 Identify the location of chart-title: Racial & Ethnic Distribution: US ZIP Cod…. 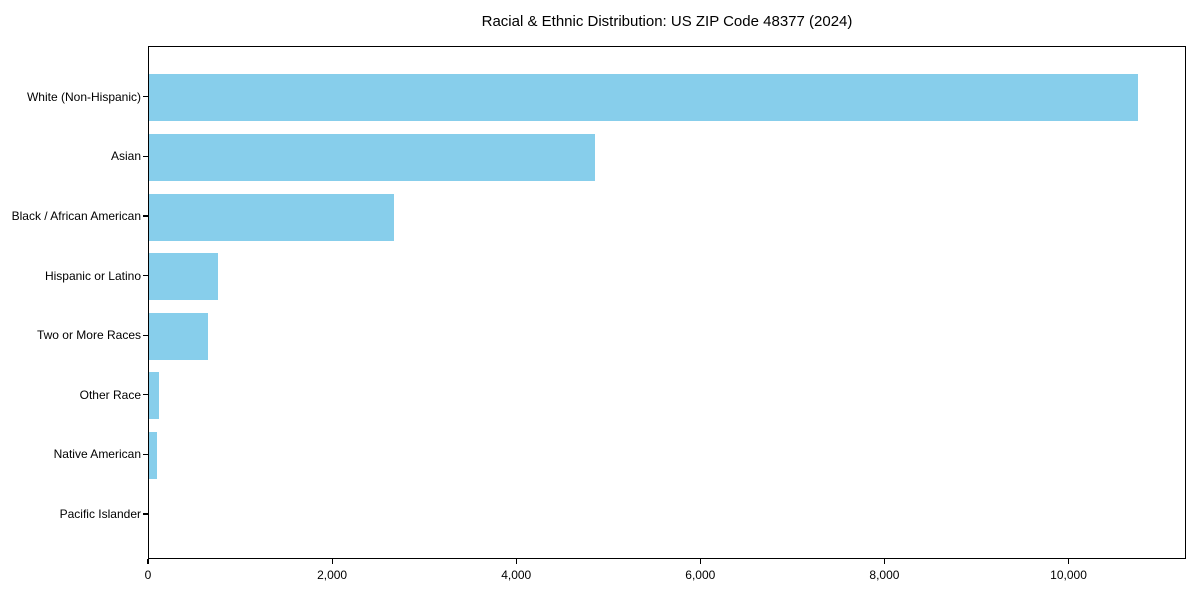
(667, 21).